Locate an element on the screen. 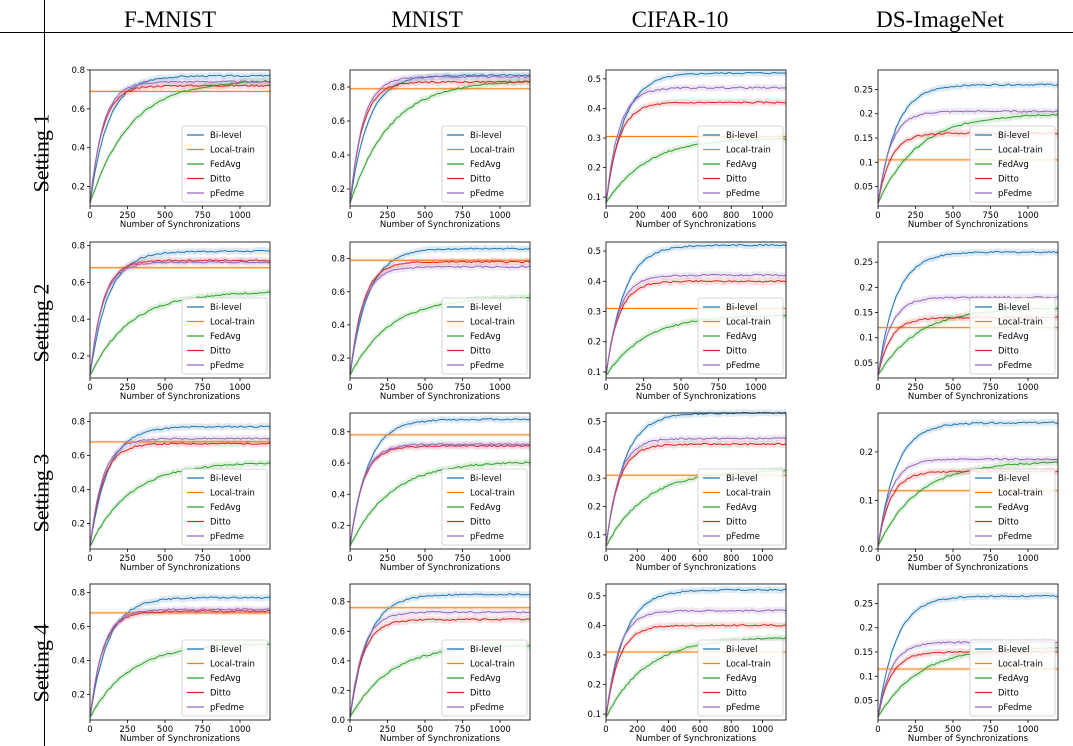  y-tick-label: 0.3 is located at coordinates (594, 479).